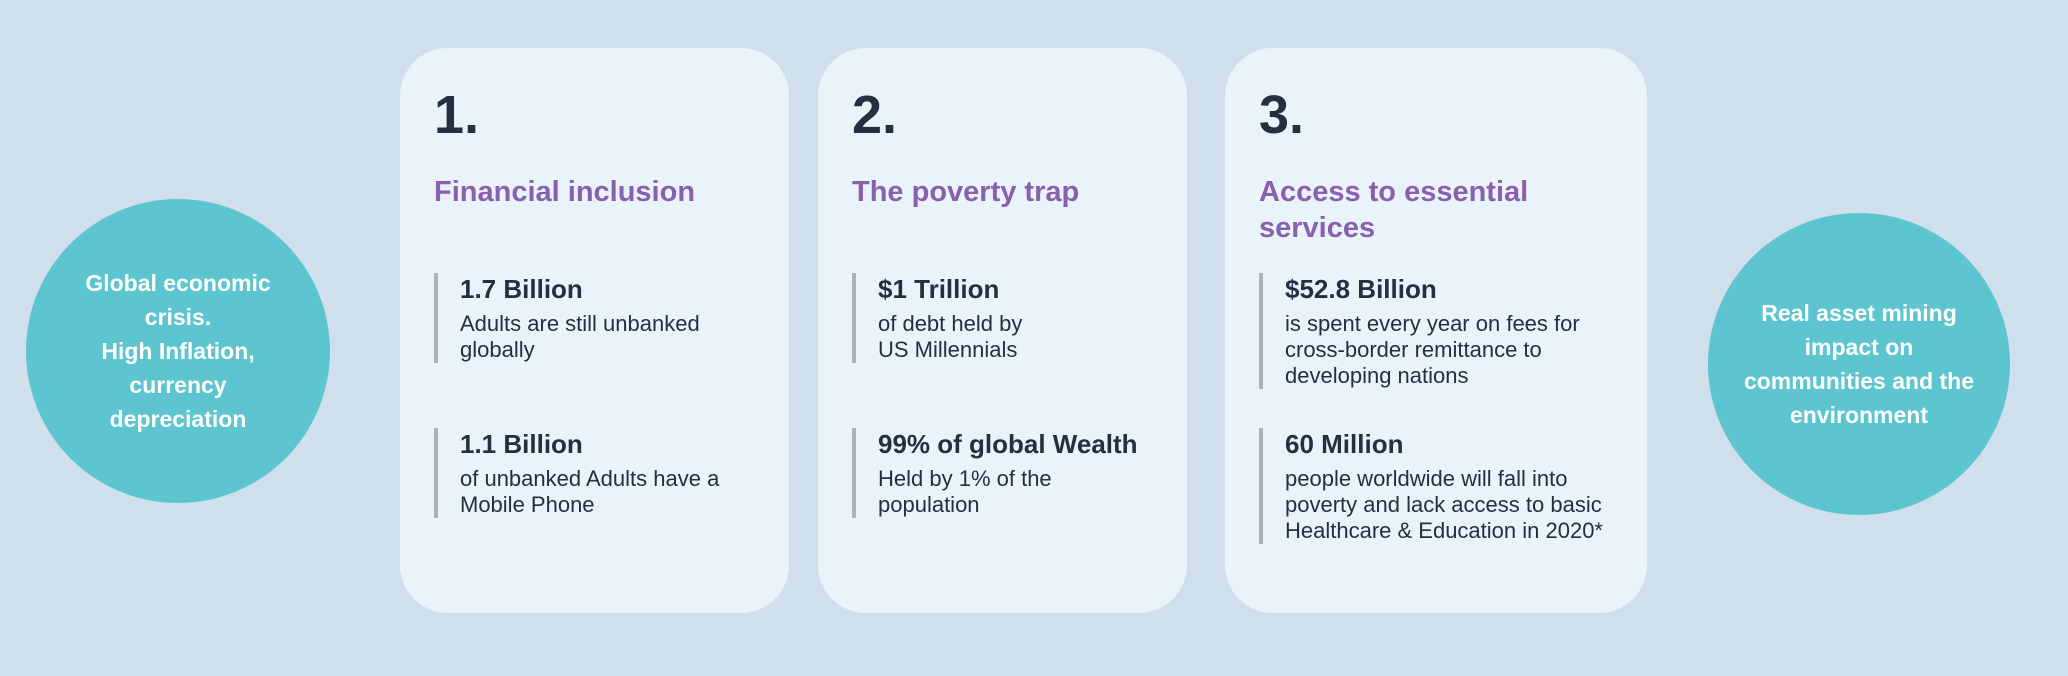 The image size is (2068, 676). What do you see at coordinates (590, 491) in the screenshot?
I see `stat-description: of unbanked Adults have a Mobile Phone` at bounding box center [590, 491].